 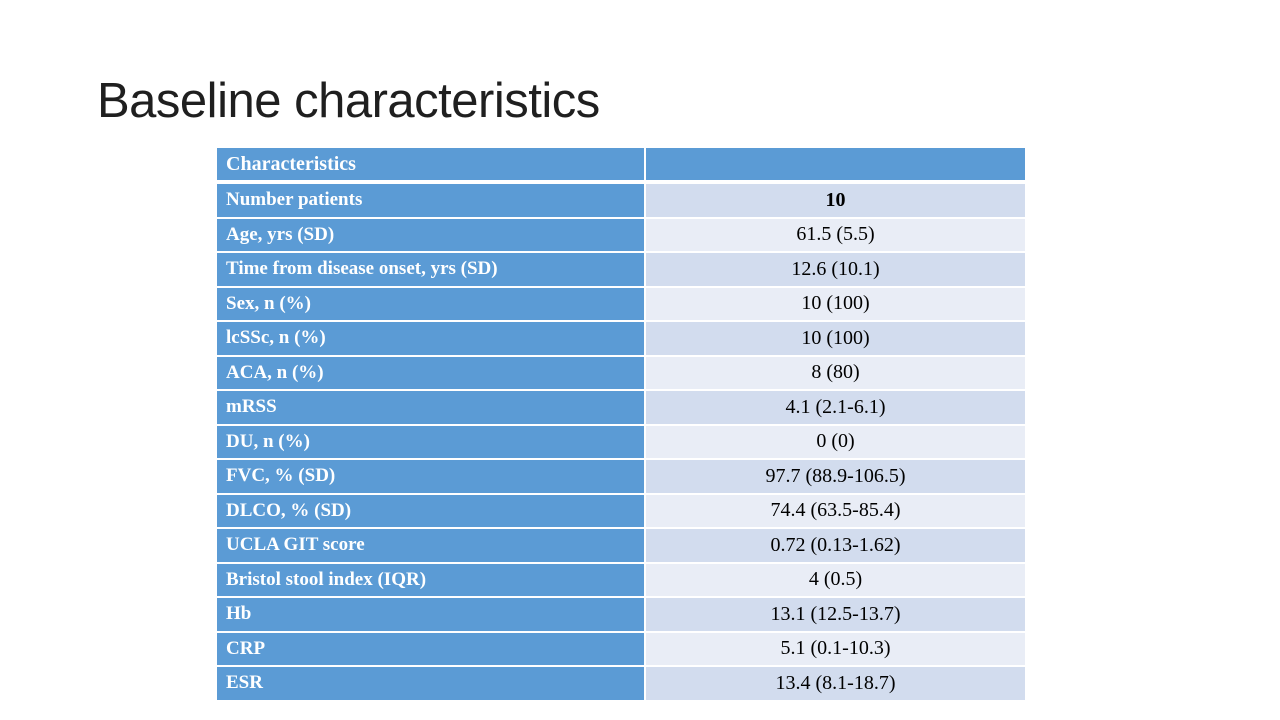 I want to click on table-row: lcSSc, n (%) 10 (100), so click(x=621, y=339).